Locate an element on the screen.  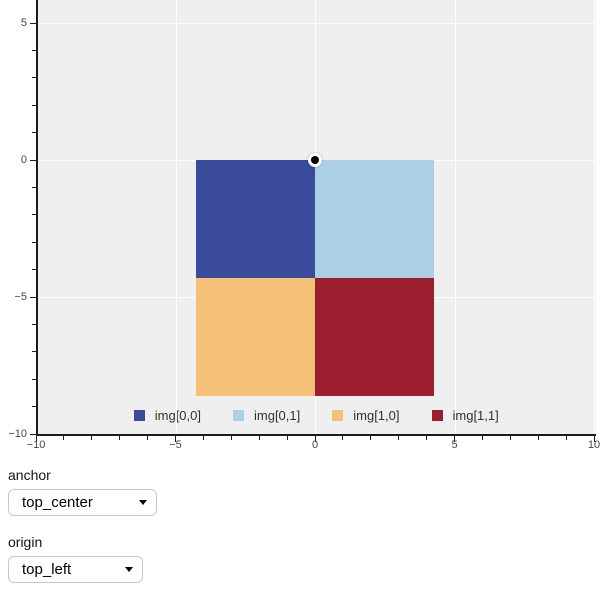
x-axis-line is located at coordinates (316, 435).